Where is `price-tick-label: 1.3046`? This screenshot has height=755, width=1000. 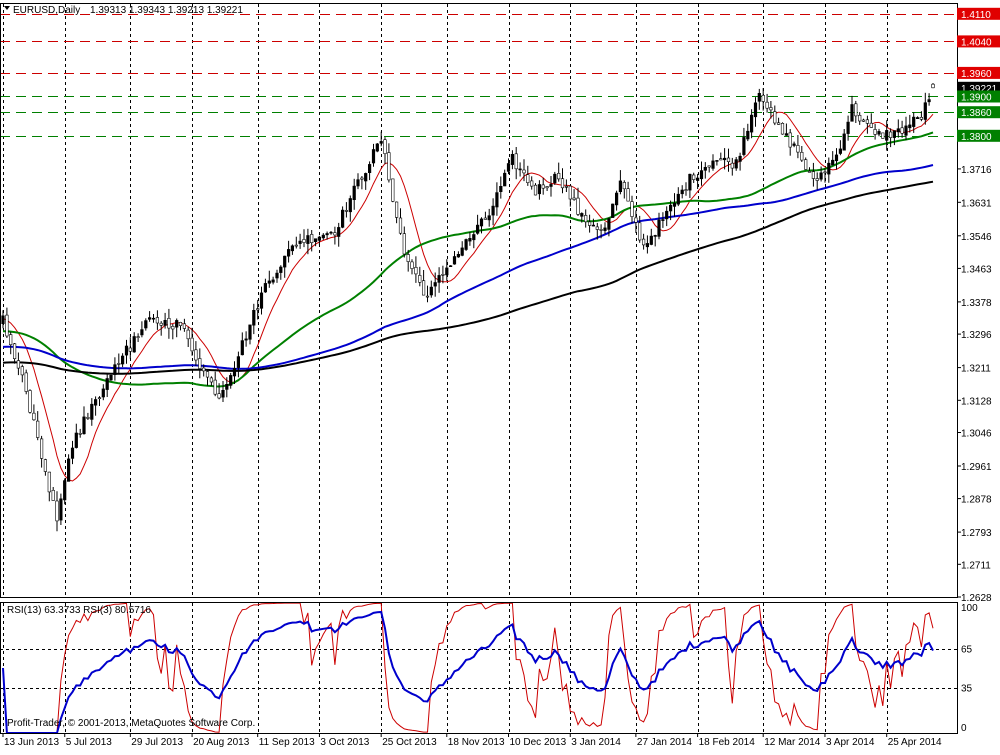 price-tick-label: 1.3046 is located at coordinates (976, 434).